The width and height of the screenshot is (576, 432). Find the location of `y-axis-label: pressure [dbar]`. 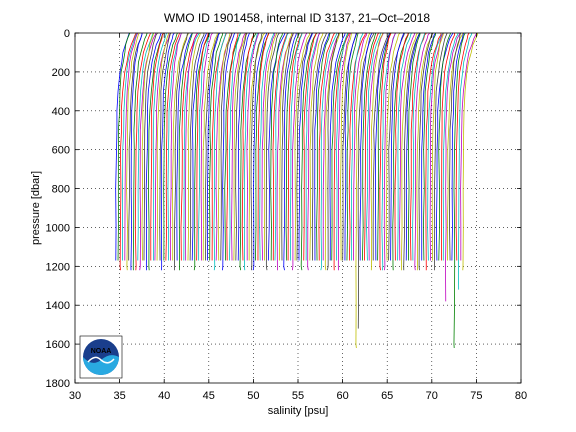

y-axis-label: pressure [dbar] is located at coordinates (36, 208).